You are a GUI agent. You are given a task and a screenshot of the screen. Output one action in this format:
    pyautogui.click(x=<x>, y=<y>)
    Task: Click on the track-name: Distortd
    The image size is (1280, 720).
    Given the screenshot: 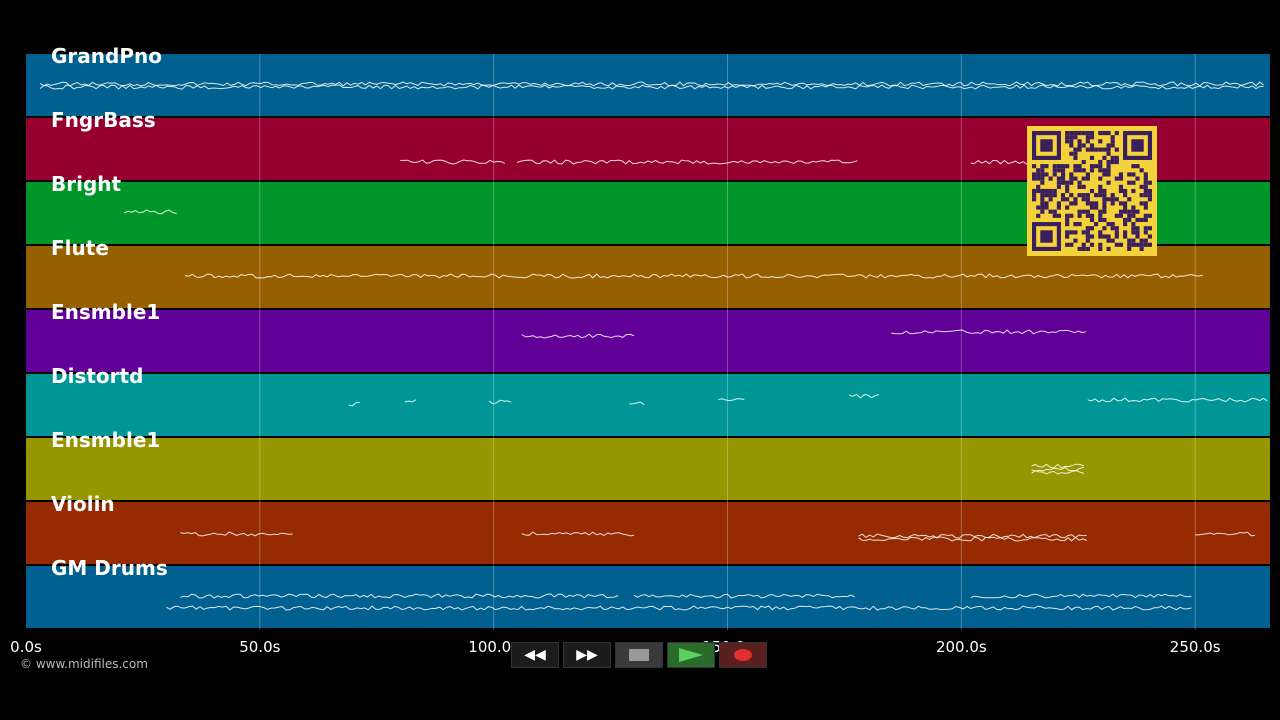 What is the action you would take?
    pyautogui.click(x=97, y=376)
    